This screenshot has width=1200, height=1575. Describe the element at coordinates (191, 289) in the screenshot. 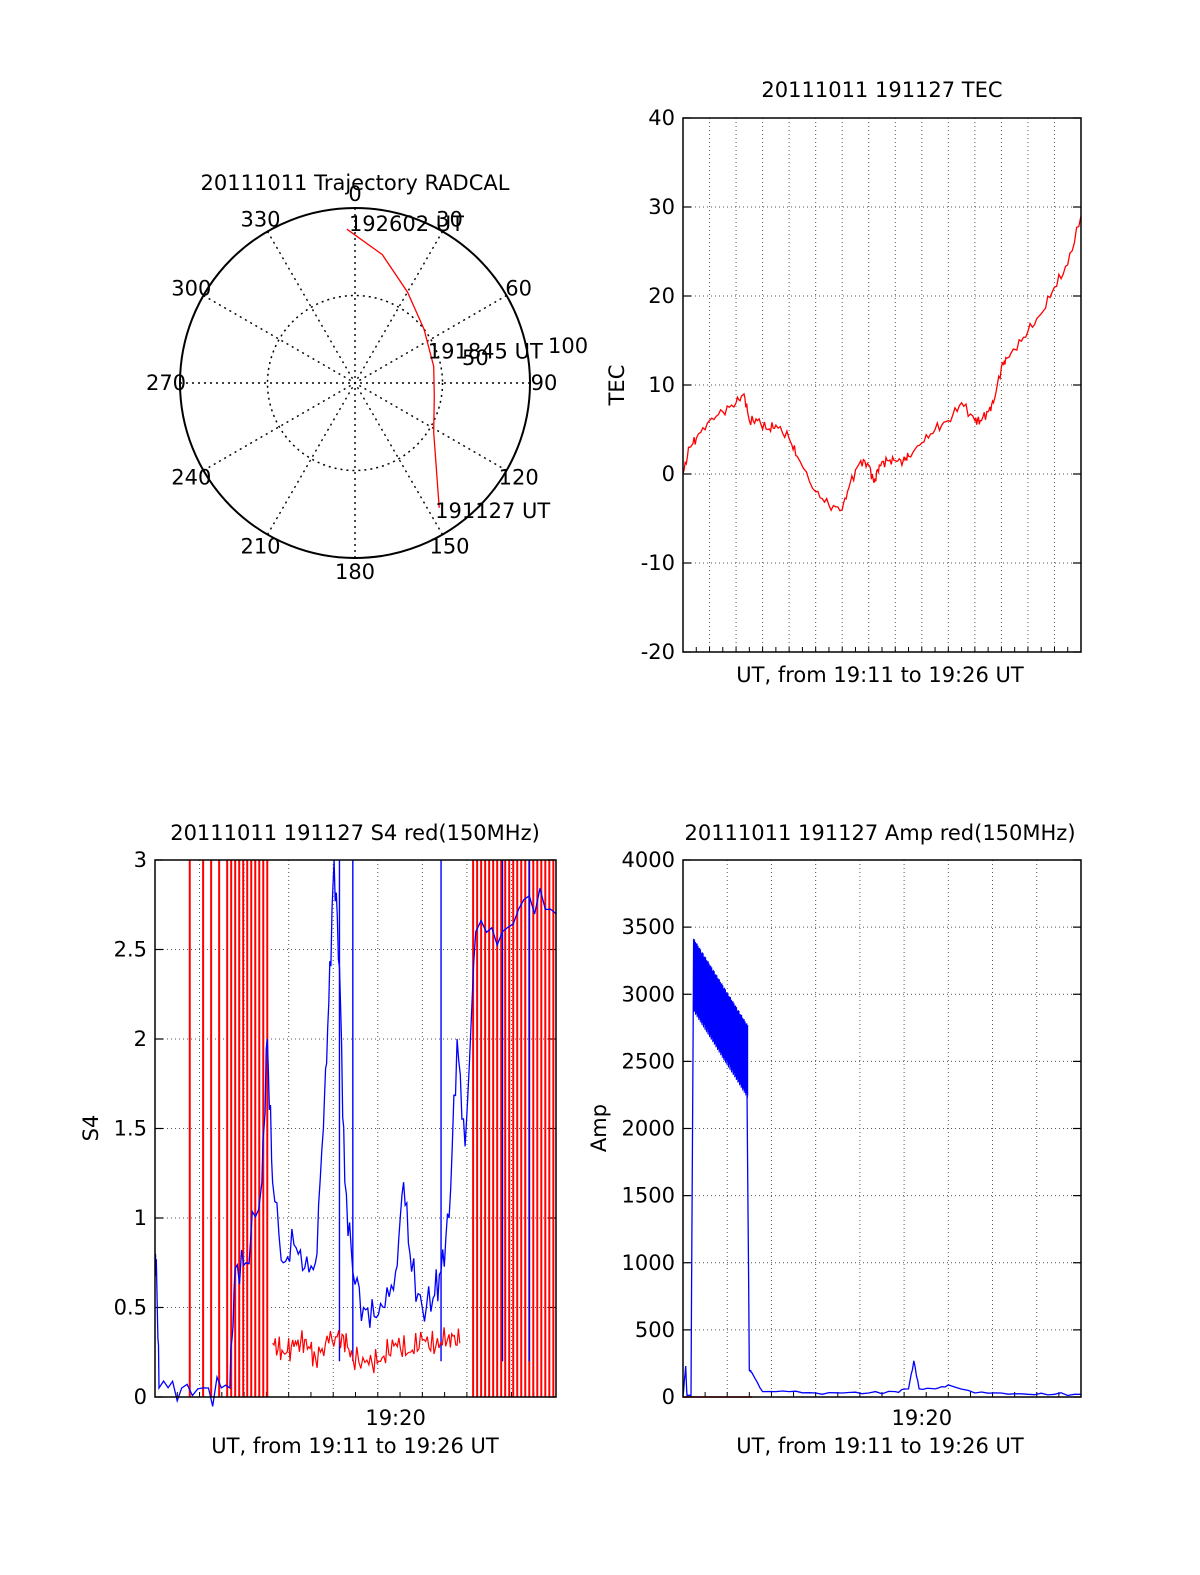

I see `polar-azimuth-label: 300` at that location.